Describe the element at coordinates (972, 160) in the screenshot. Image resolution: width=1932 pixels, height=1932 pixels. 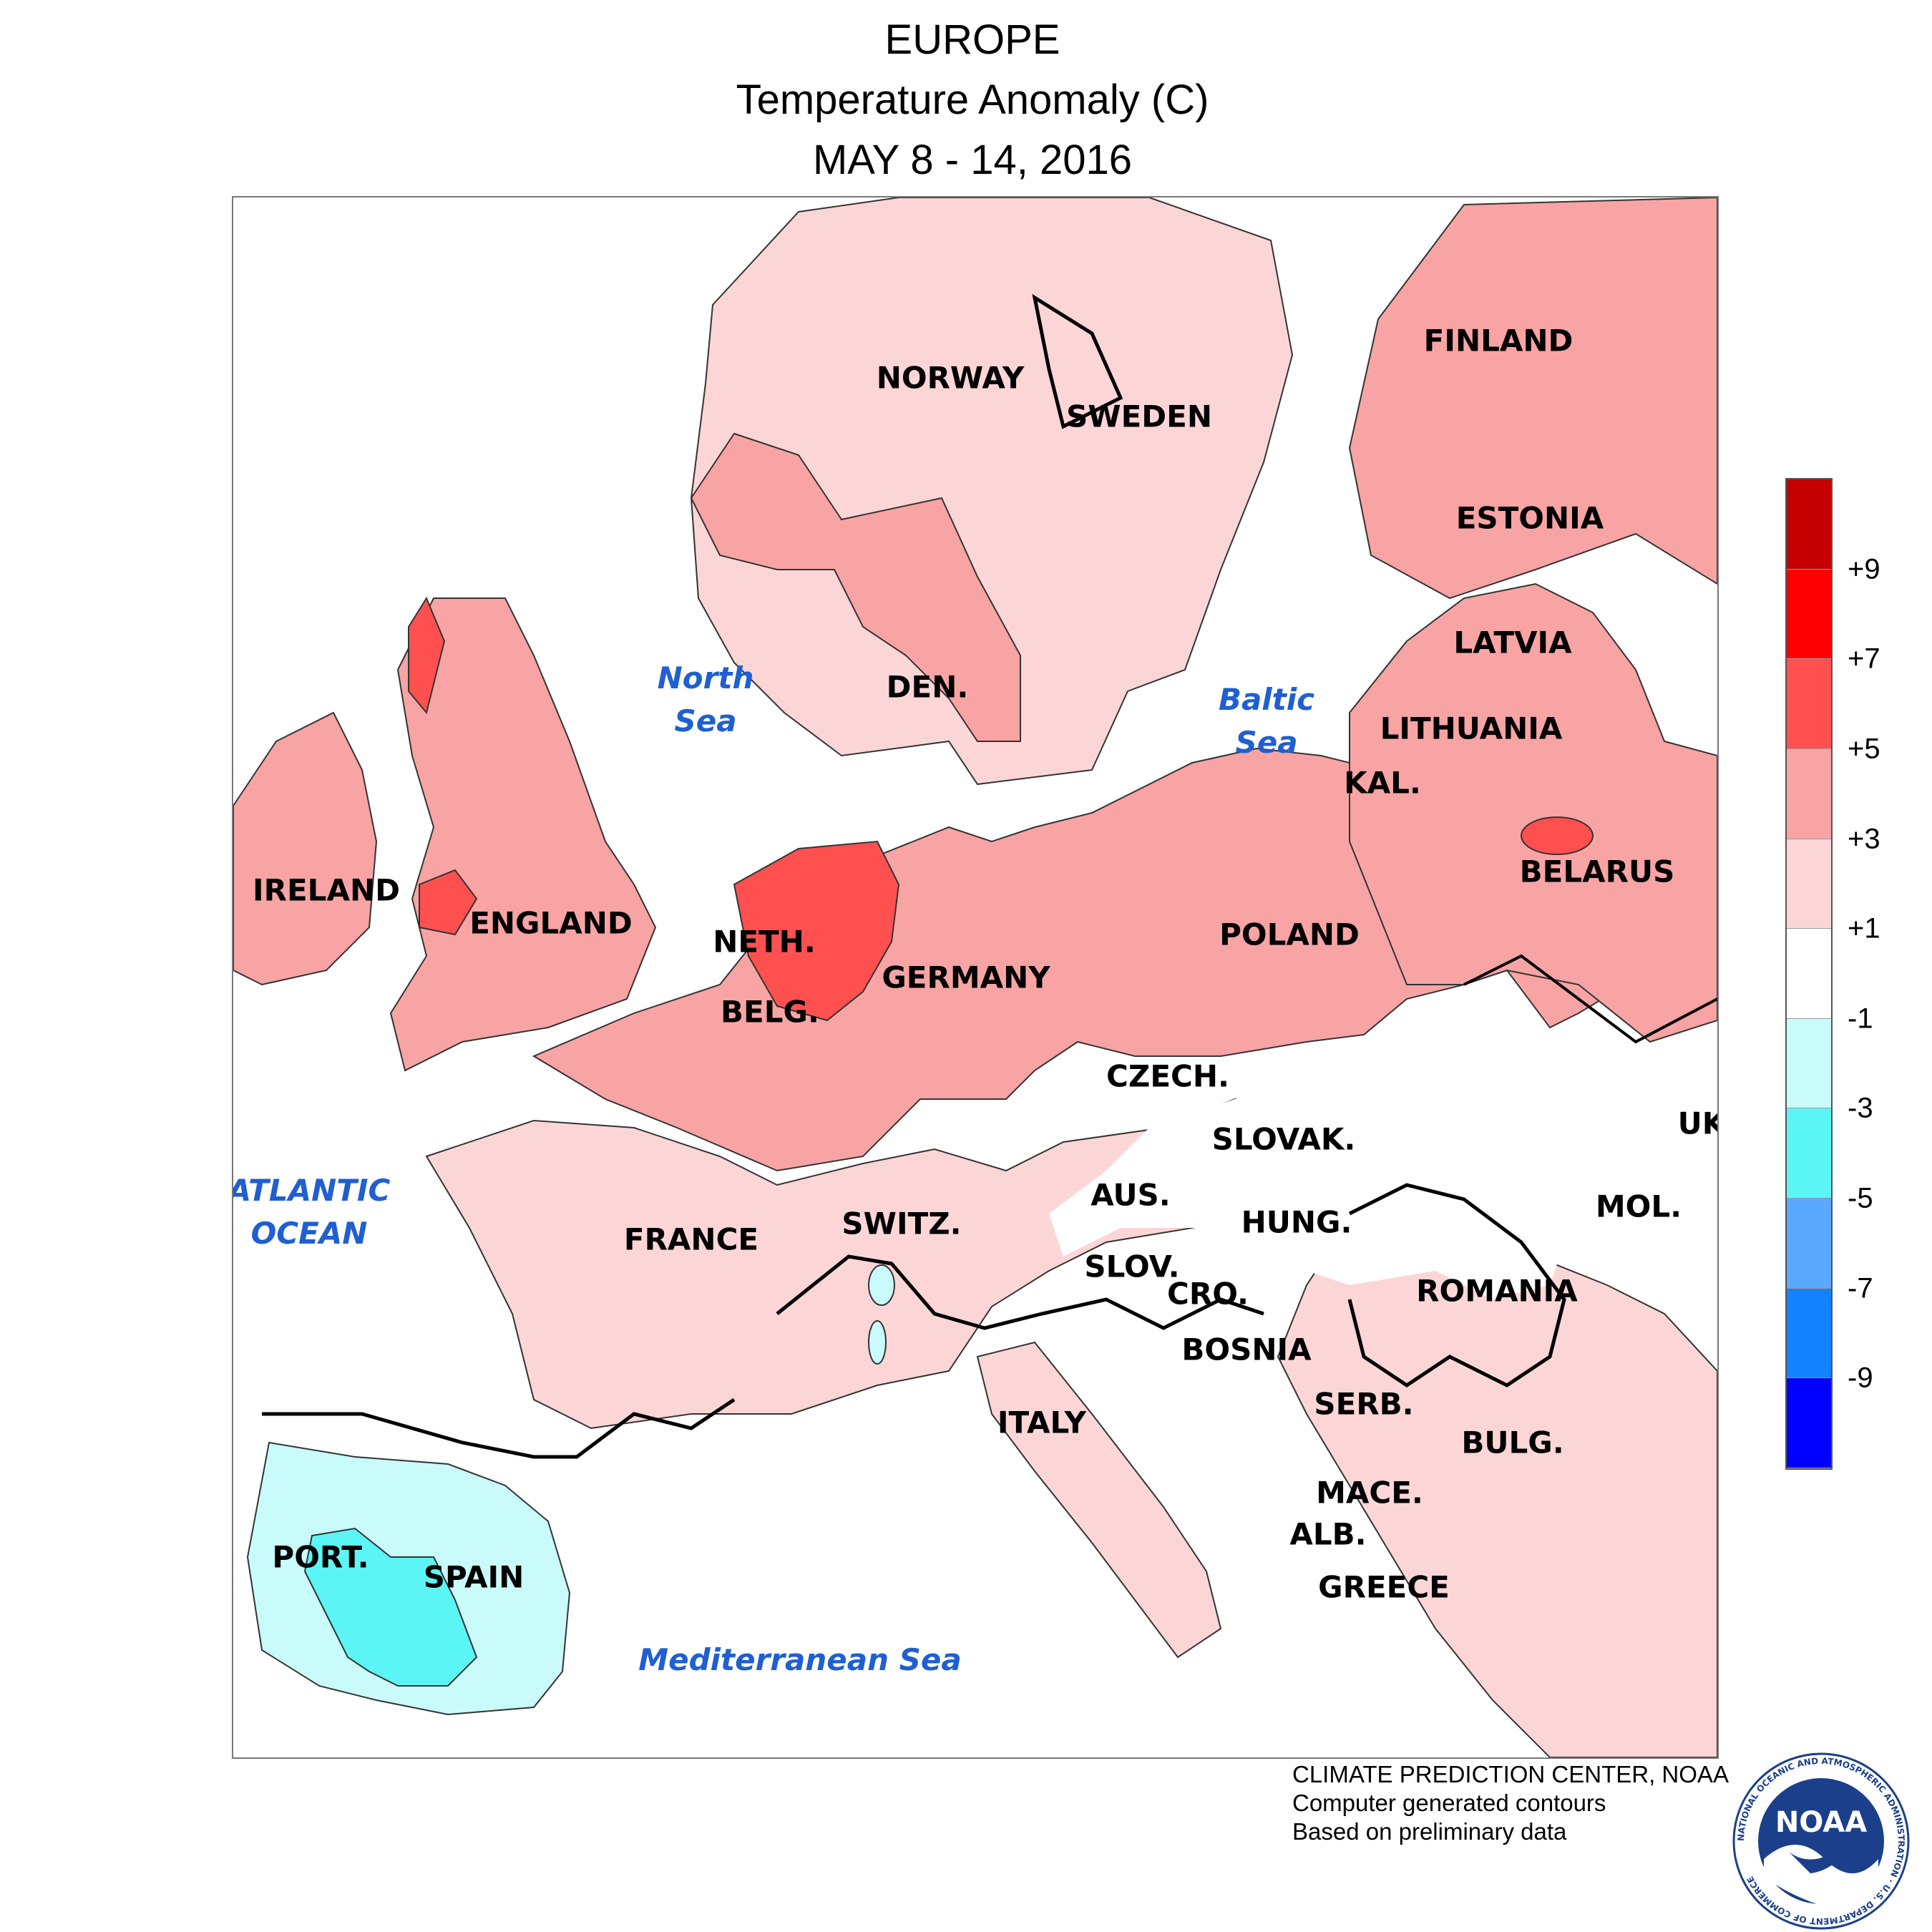
I see `map-period: MAY 8 - 14, 2016` at that location.